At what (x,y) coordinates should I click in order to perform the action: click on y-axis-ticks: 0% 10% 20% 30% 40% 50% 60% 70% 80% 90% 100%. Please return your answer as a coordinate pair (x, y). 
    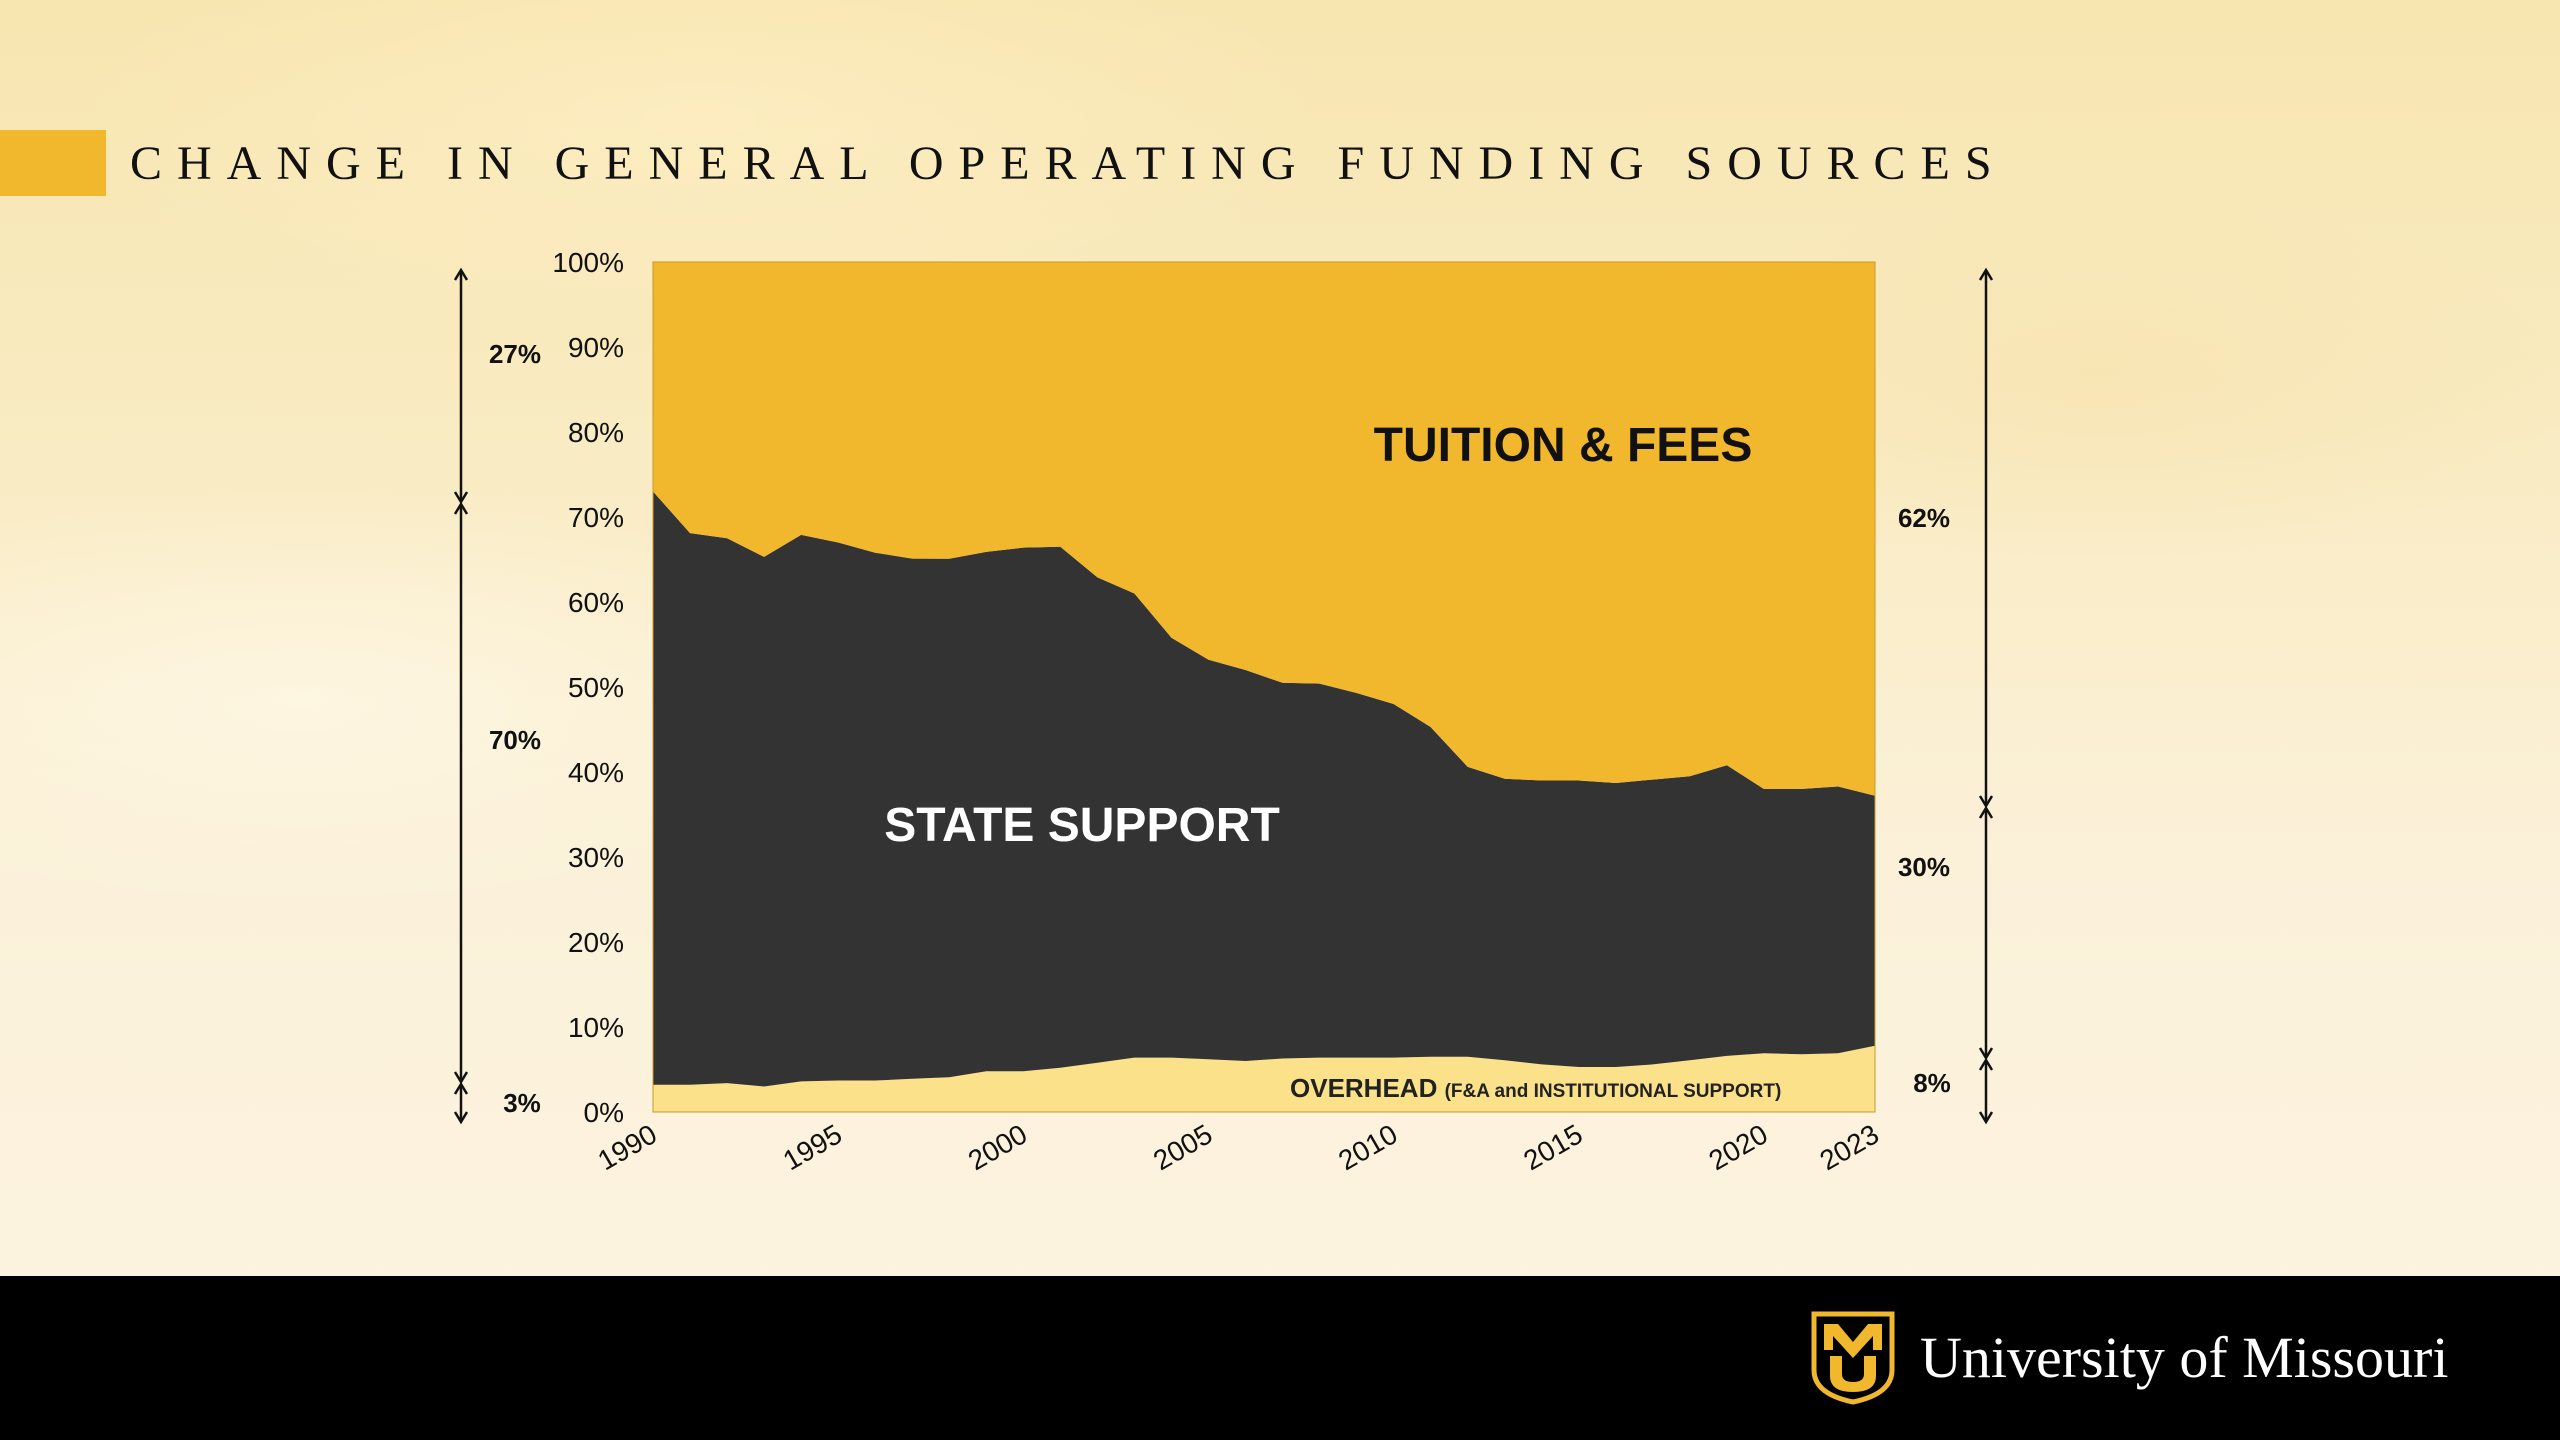
    Looking at the image, I should click on (588, 687).